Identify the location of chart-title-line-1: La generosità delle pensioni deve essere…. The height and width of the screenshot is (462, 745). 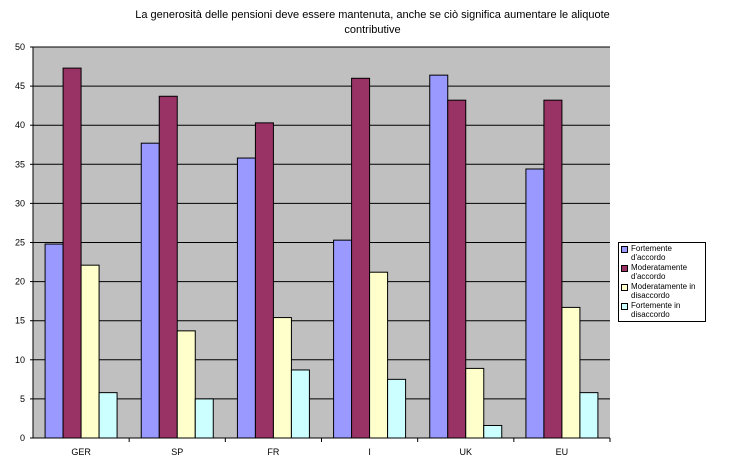
(372, 15).